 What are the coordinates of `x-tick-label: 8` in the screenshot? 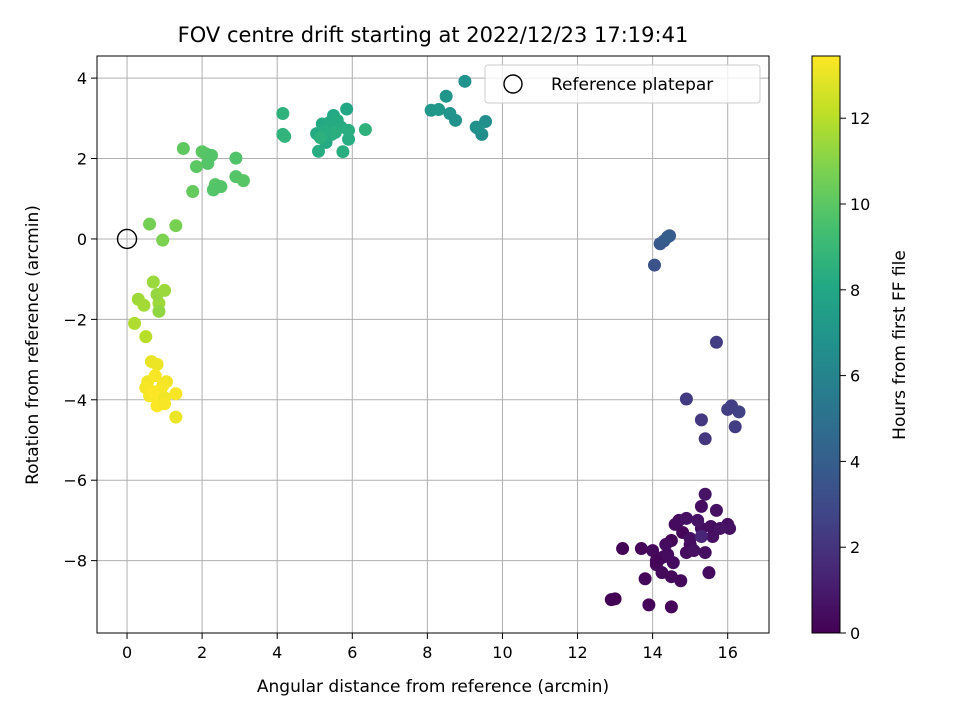 It's located at (427, 652).